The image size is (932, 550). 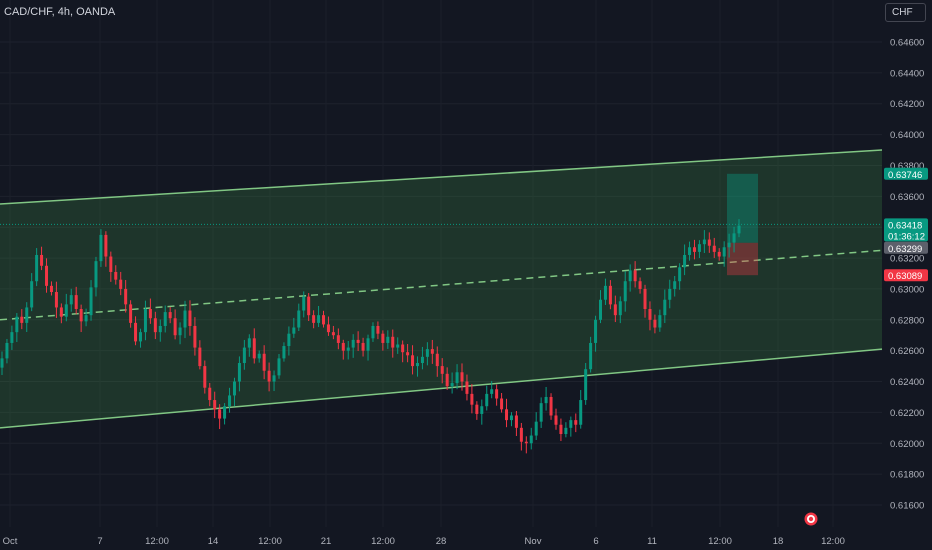 I want to click on take-profit-badge: 0.63746, so click(x=906, y=174).